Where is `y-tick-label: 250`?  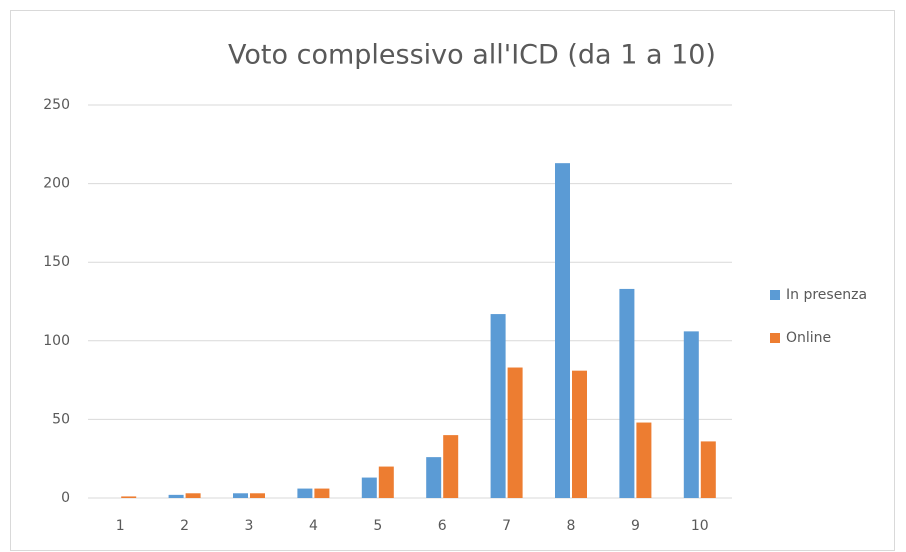
y-tick-label: 250 is located at coordinates (56, 105).